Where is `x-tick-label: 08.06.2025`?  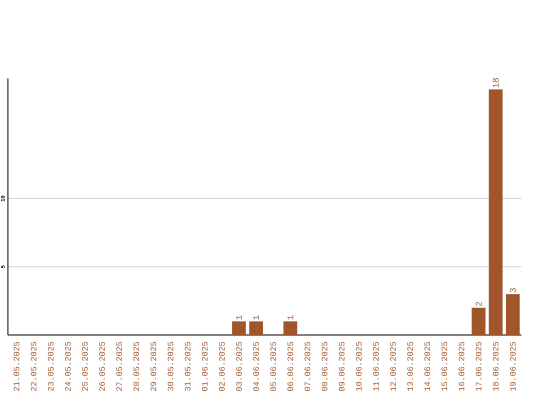 x-tick-label: 08.06.2025 is located at coordinates (325, 366).